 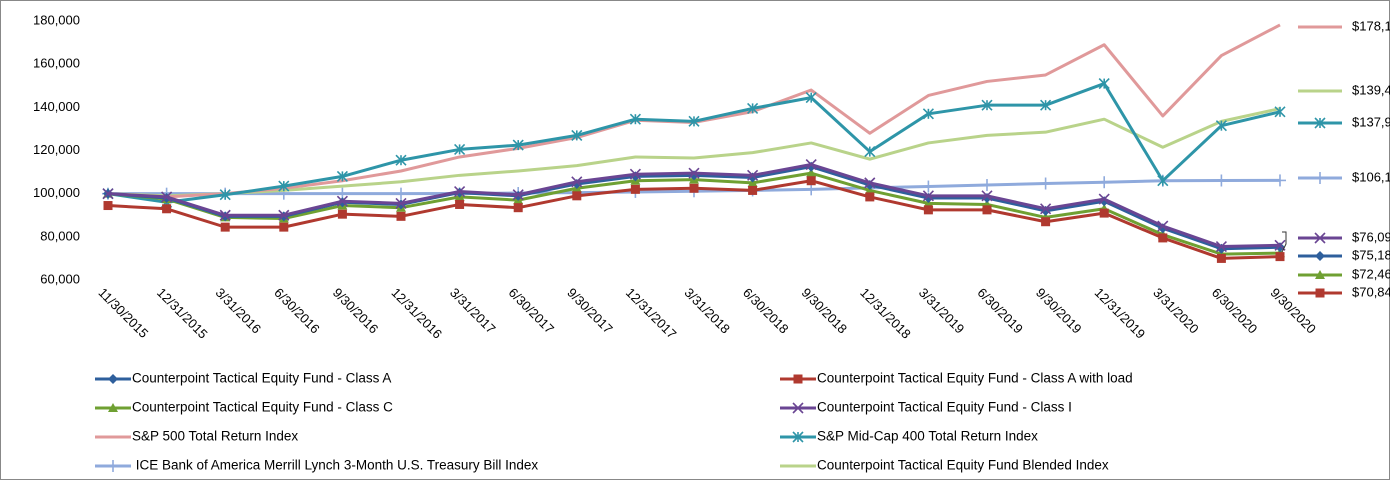 What do you see at coordinates (56, 19) in the screenshot?
I see `y-tick-label: 180,000` at bounding box center [56, 19].